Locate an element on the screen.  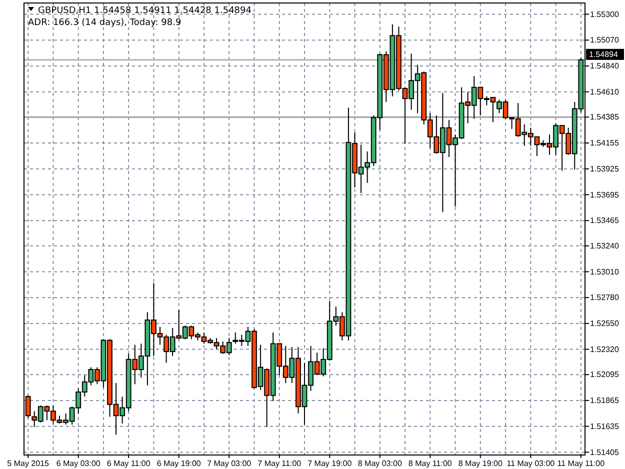
annotation: ADR: 166.3 (14 days), Today: 98.9 is located at coordinates (105, 23).